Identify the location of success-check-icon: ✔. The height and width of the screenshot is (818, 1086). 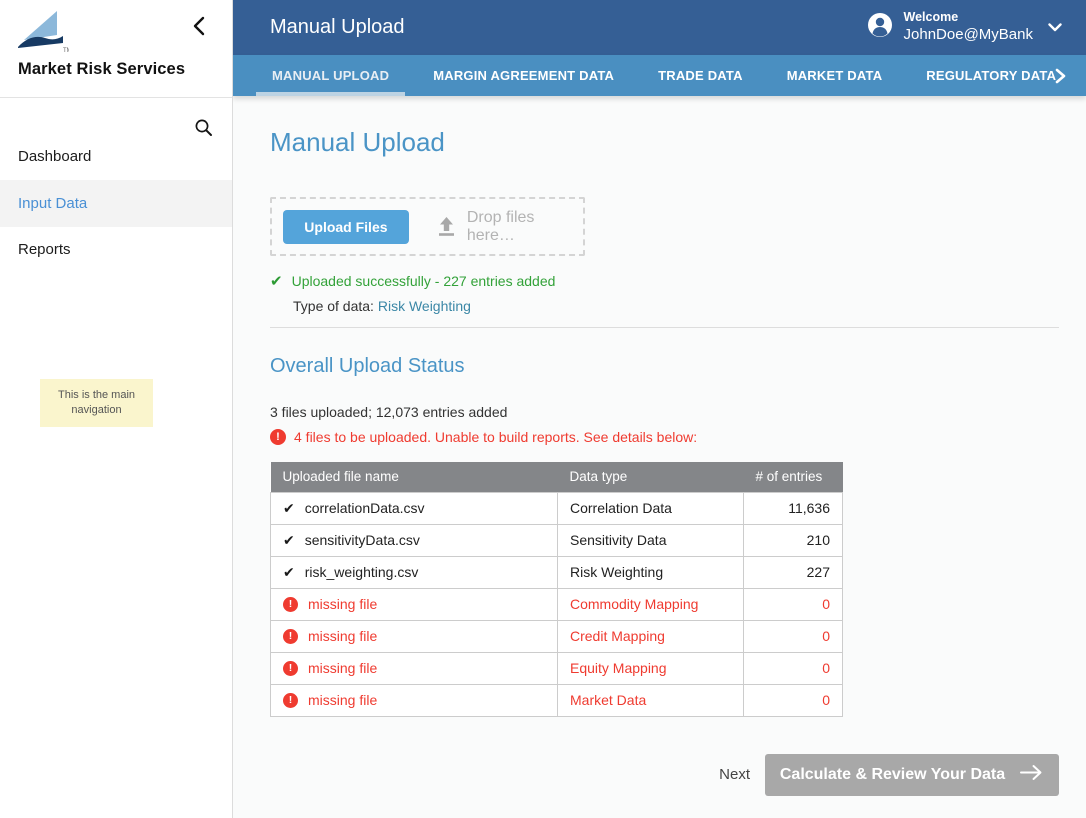
(276, 281).